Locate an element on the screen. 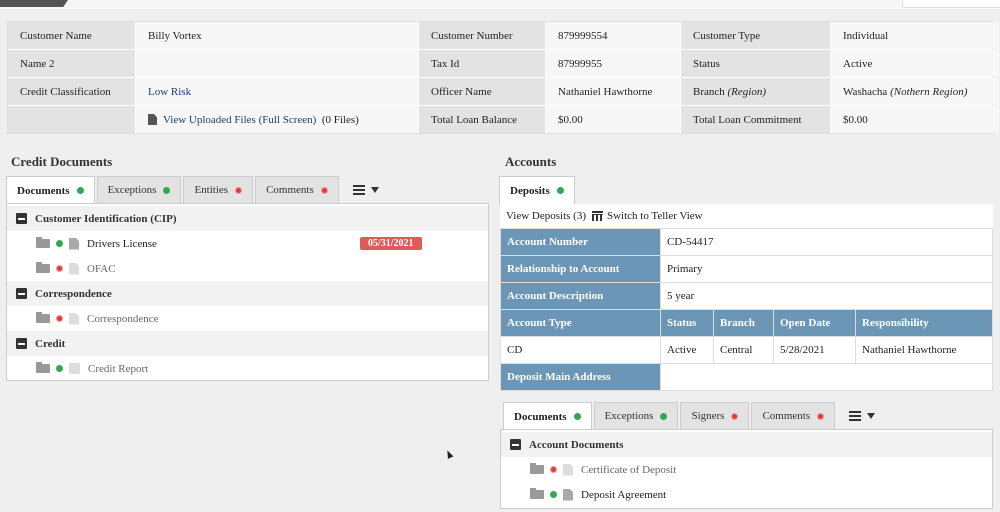 The height and width of the screenshot is (512, 1000). group-name: Account Documents is located at coordinates (576, 444).